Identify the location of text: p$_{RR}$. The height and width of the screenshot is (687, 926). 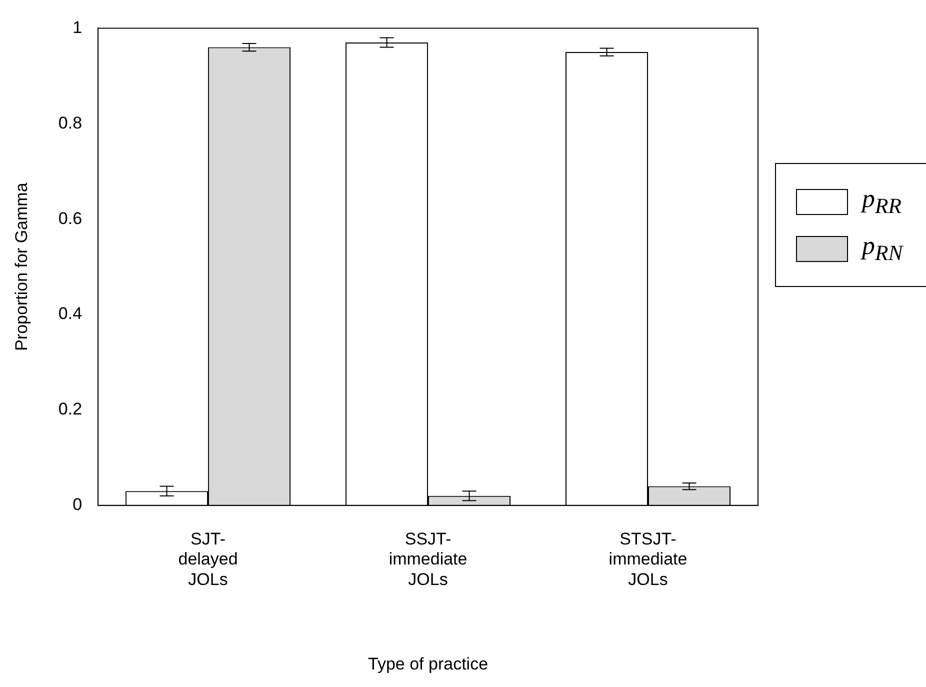
(882, 202).